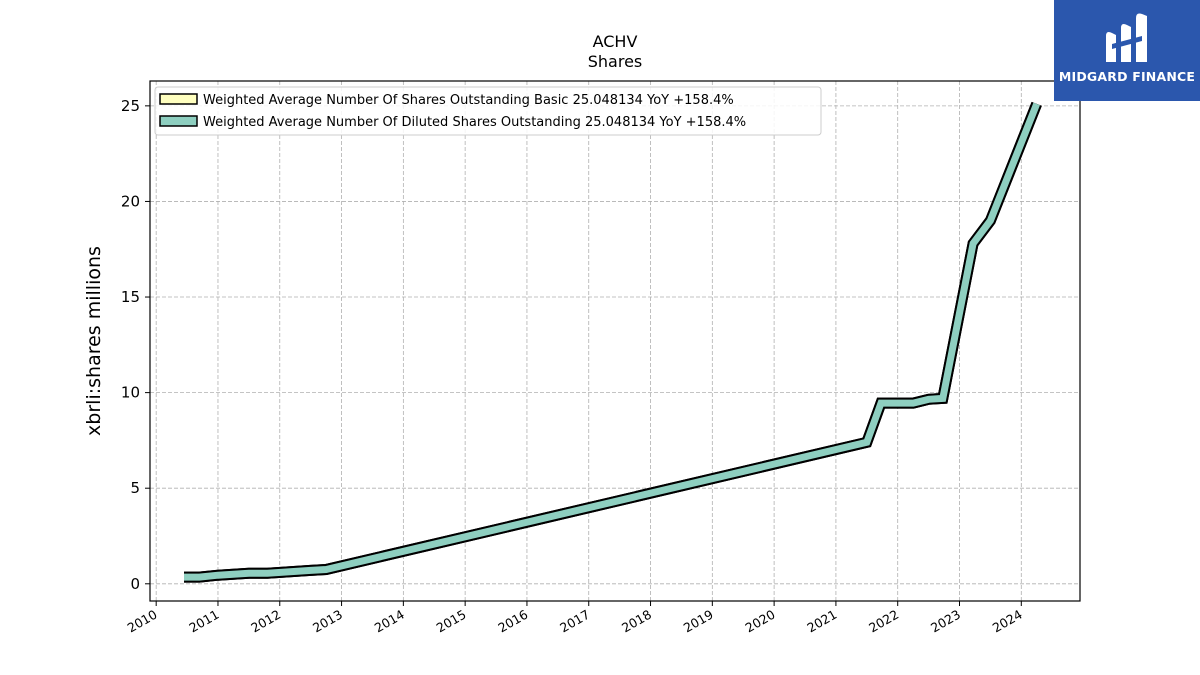 The width and height of the screenshot is (1200, 675). What do you see at coordinates (1127, 76) in the screenshot?
I see `logo-text: MIDGARD FINANCE` at bounding box center [1127, 76].